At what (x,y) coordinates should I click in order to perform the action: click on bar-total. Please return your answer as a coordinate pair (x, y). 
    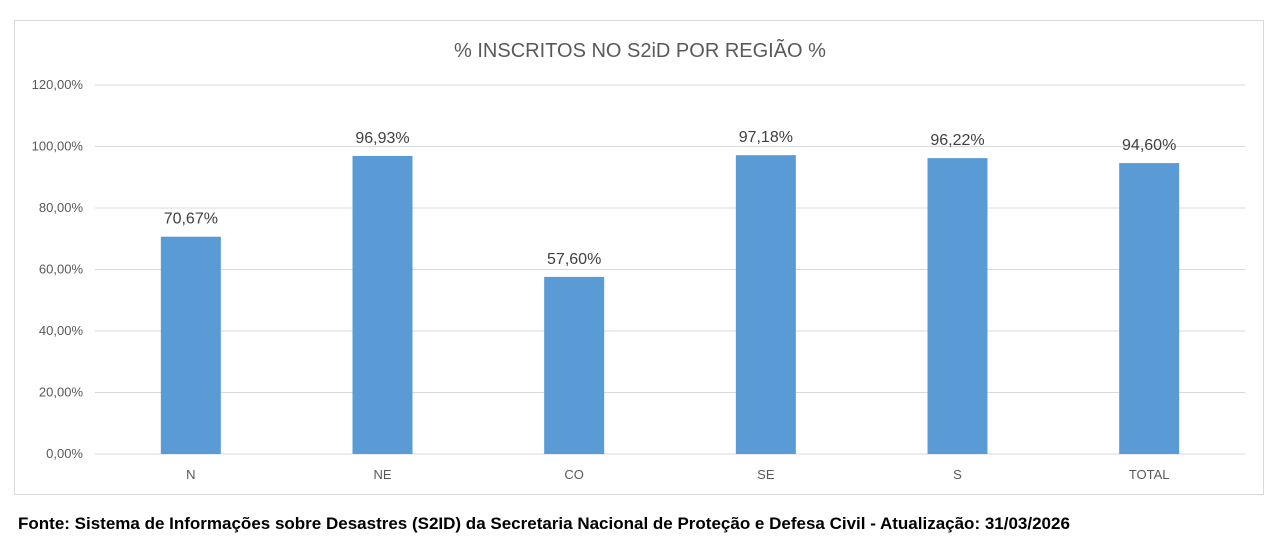
    Looking at the image, I should click on (1149, 309).